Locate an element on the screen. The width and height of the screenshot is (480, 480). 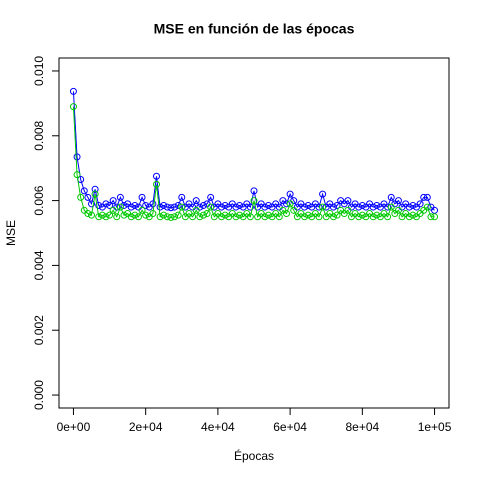
y-tick-label: 0.002 is located at coordinates (39, 330).